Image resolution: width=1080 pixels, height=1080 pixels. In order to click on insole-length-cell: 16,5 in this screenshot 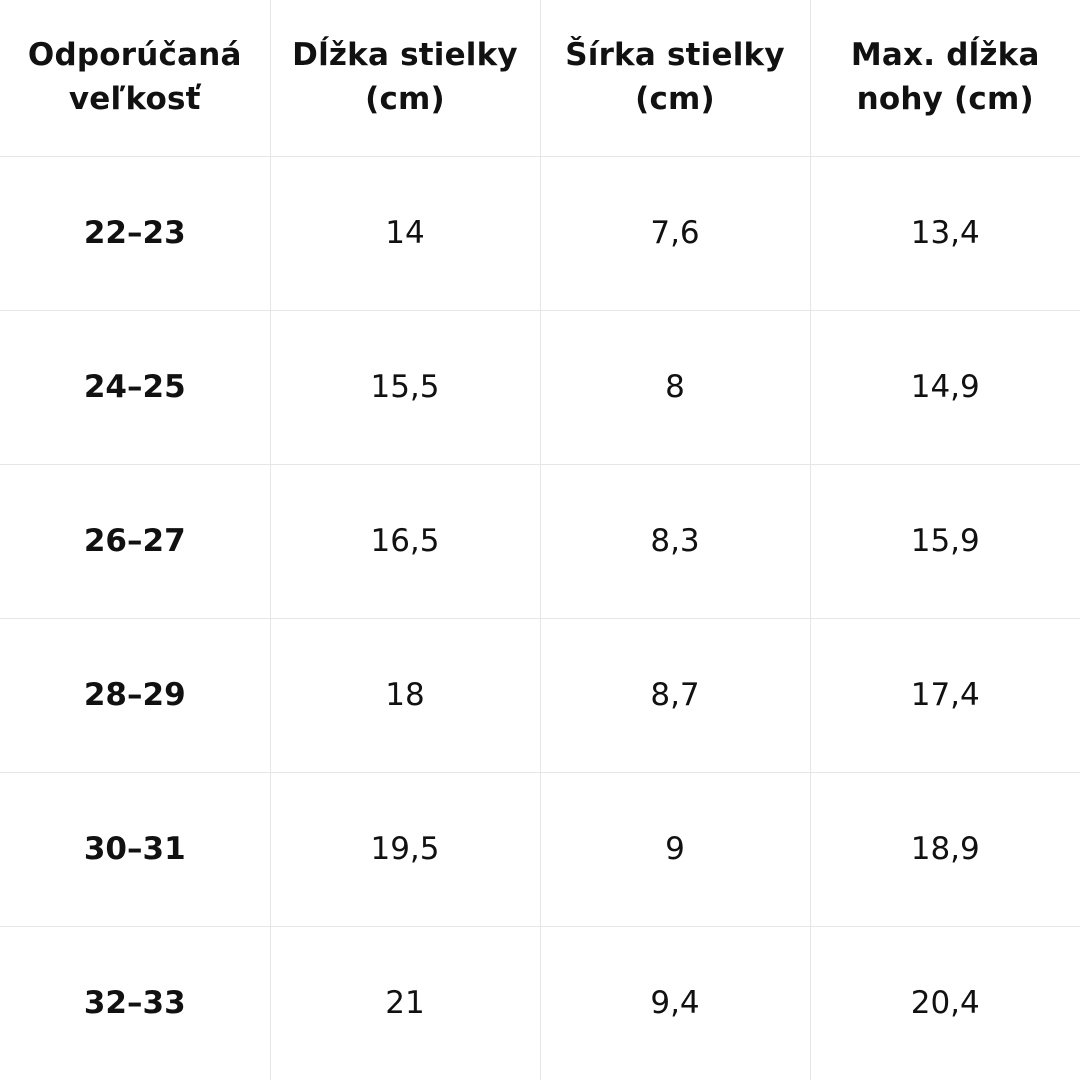, I will do `click(405, 541)`.